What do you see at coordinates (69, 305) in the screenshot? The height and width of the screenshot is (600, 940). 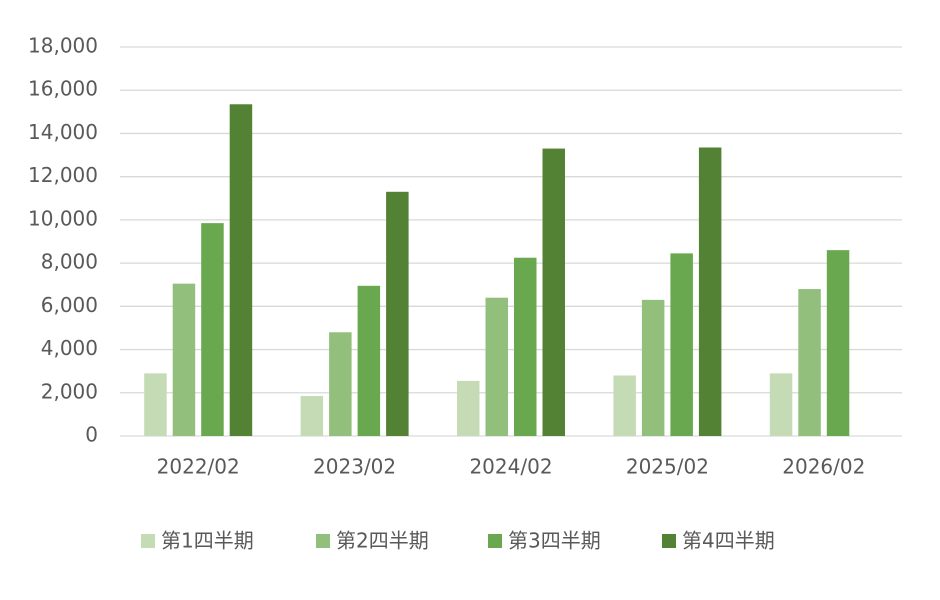 I see `y-tick-label: 6,000` at bounding box center [69, 305].